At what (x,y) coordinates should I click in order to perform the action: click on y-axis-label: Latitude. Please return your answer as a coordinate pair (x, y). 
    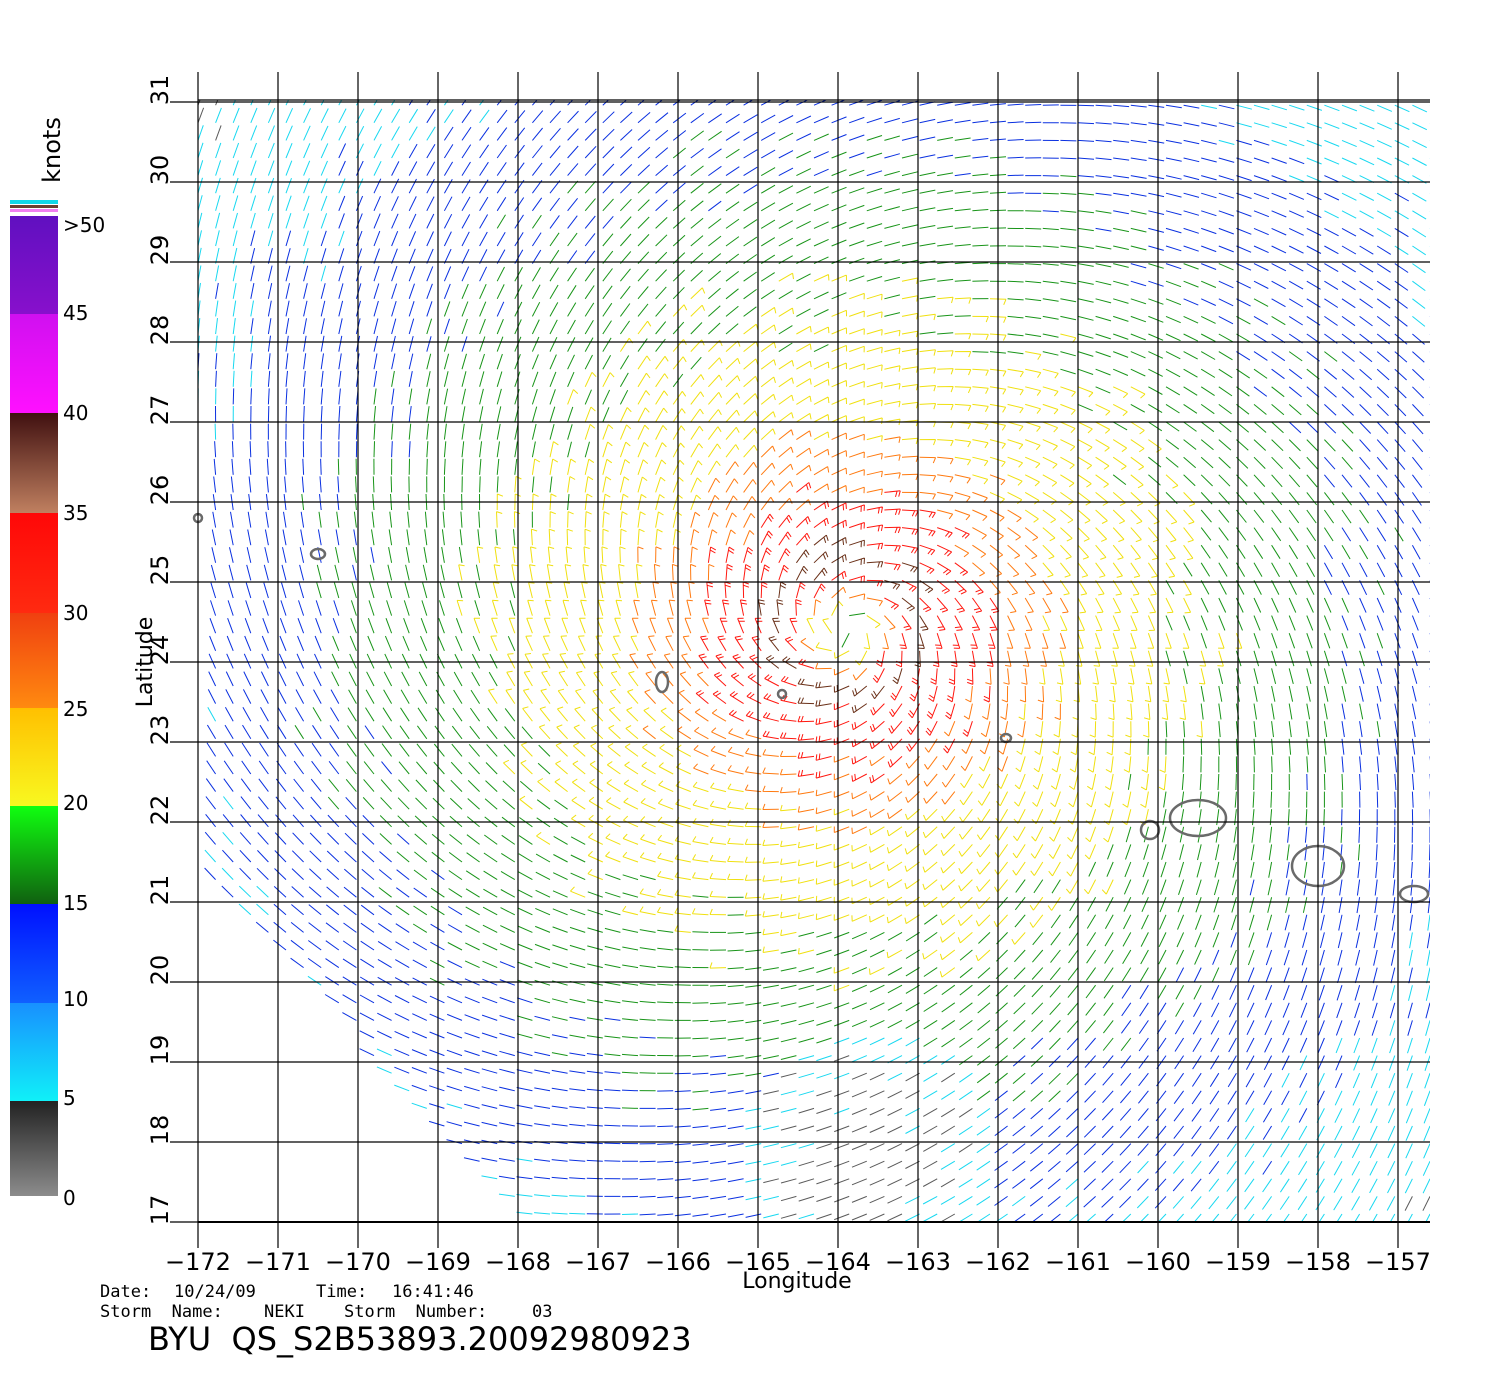
    Looking at the image, I should click on (145, 662).